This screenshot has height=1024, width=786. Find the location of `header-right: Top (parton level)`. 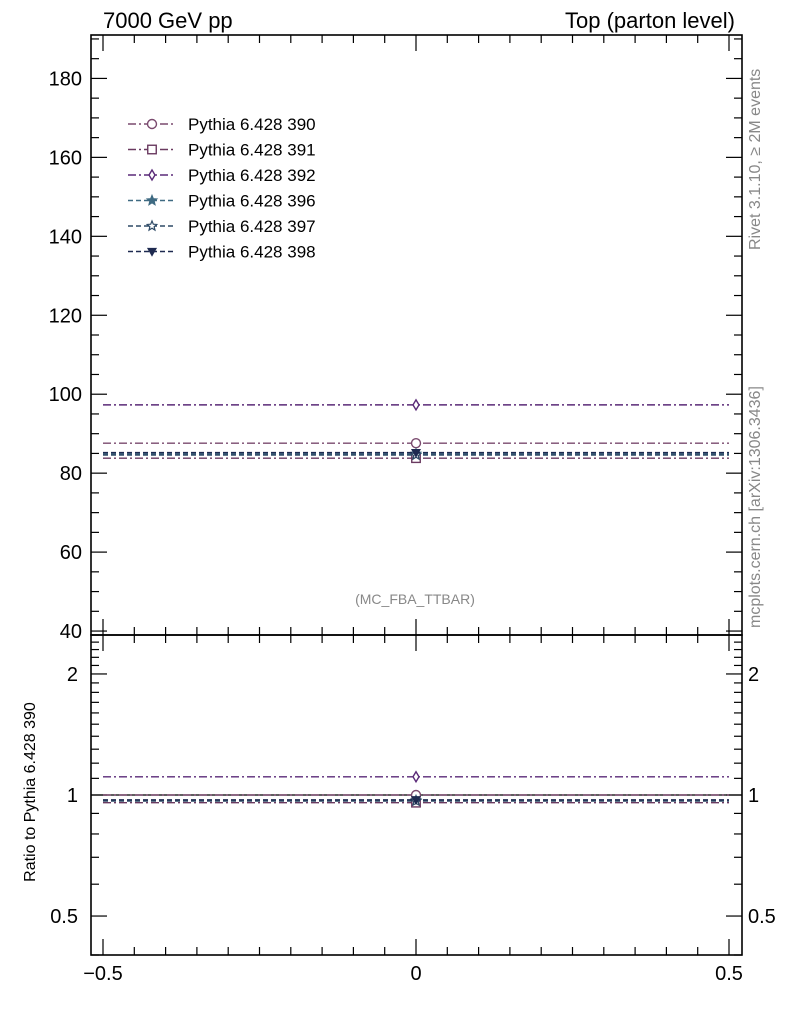

header-right: Top (parton level) is located at coordinates (650, 20).